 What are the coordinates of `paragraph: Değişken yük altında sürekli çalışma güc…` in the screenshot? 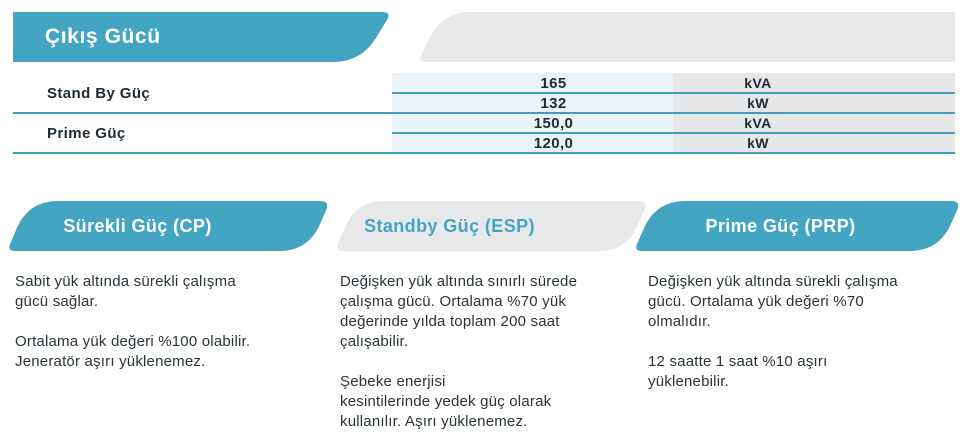 It's located at (773, 301).